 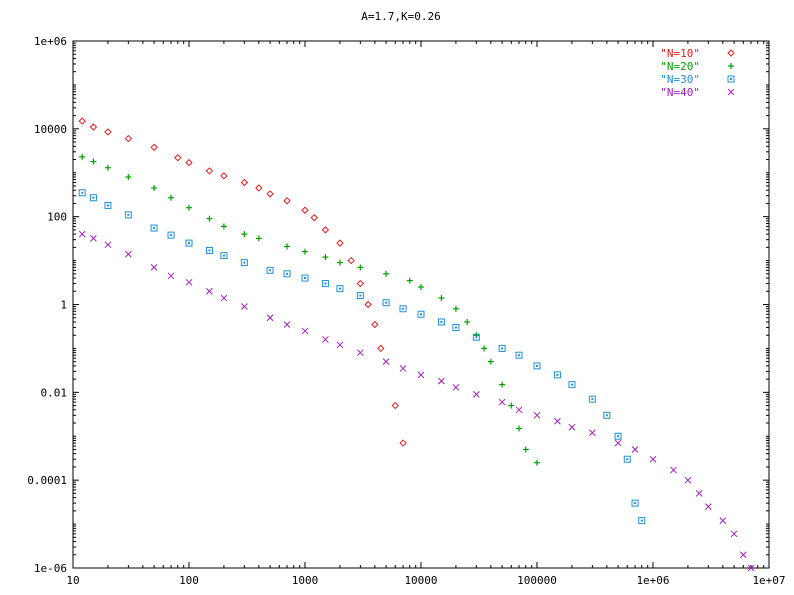 I want to click on x-tick-label: 1000, so click(x=305, y=580).